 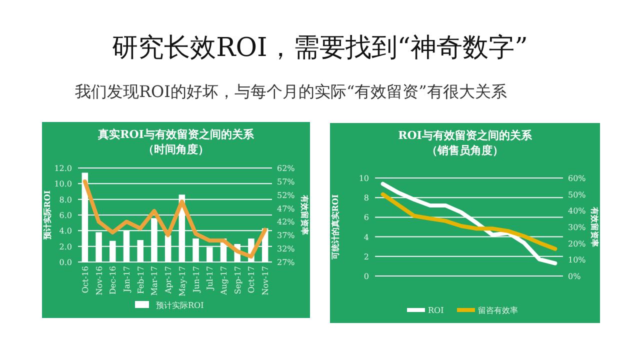 What do you see at coordinates (577, 260) in the screenshot?
I see `y2-tick-label: 10%` at bounding box center [577, 260].